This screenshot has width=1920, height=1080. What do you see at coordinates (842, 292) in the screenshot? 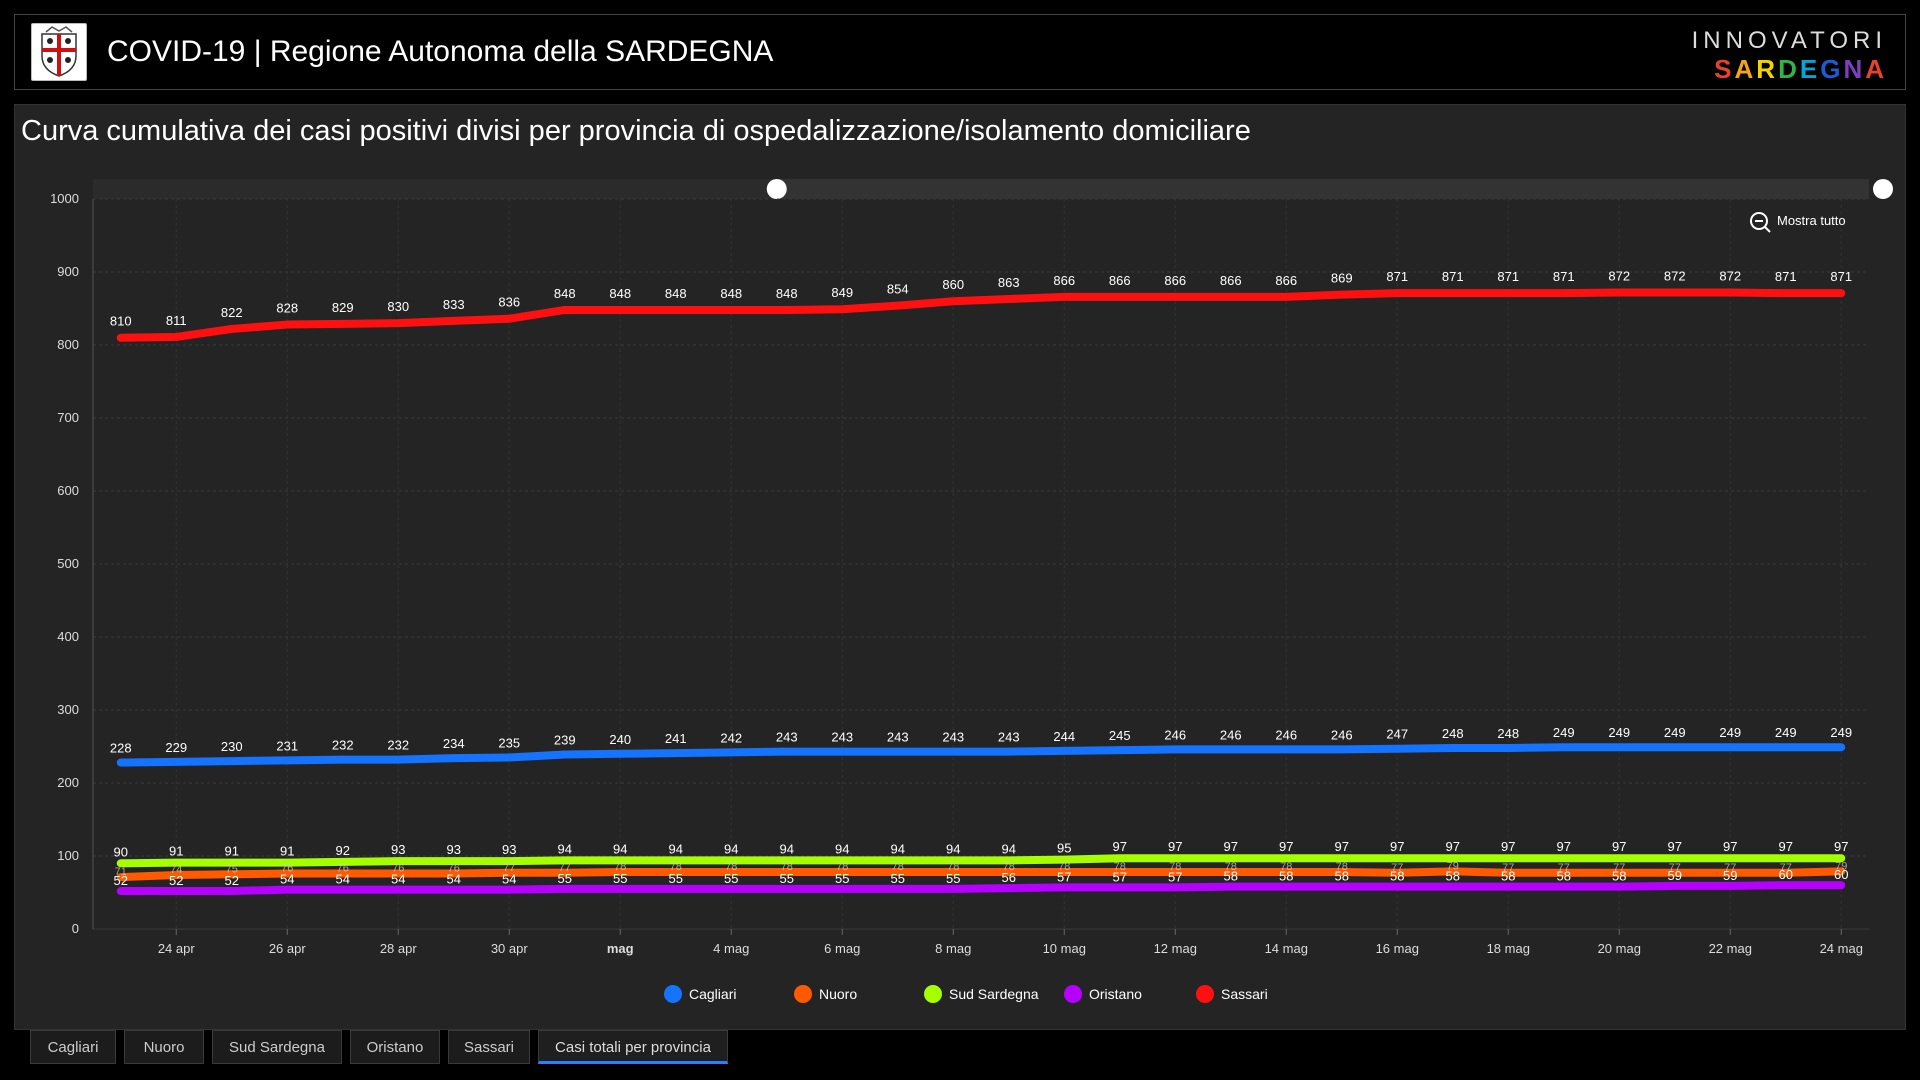
I see `data-label-sassari: 849` at bounding box center [842, 292].